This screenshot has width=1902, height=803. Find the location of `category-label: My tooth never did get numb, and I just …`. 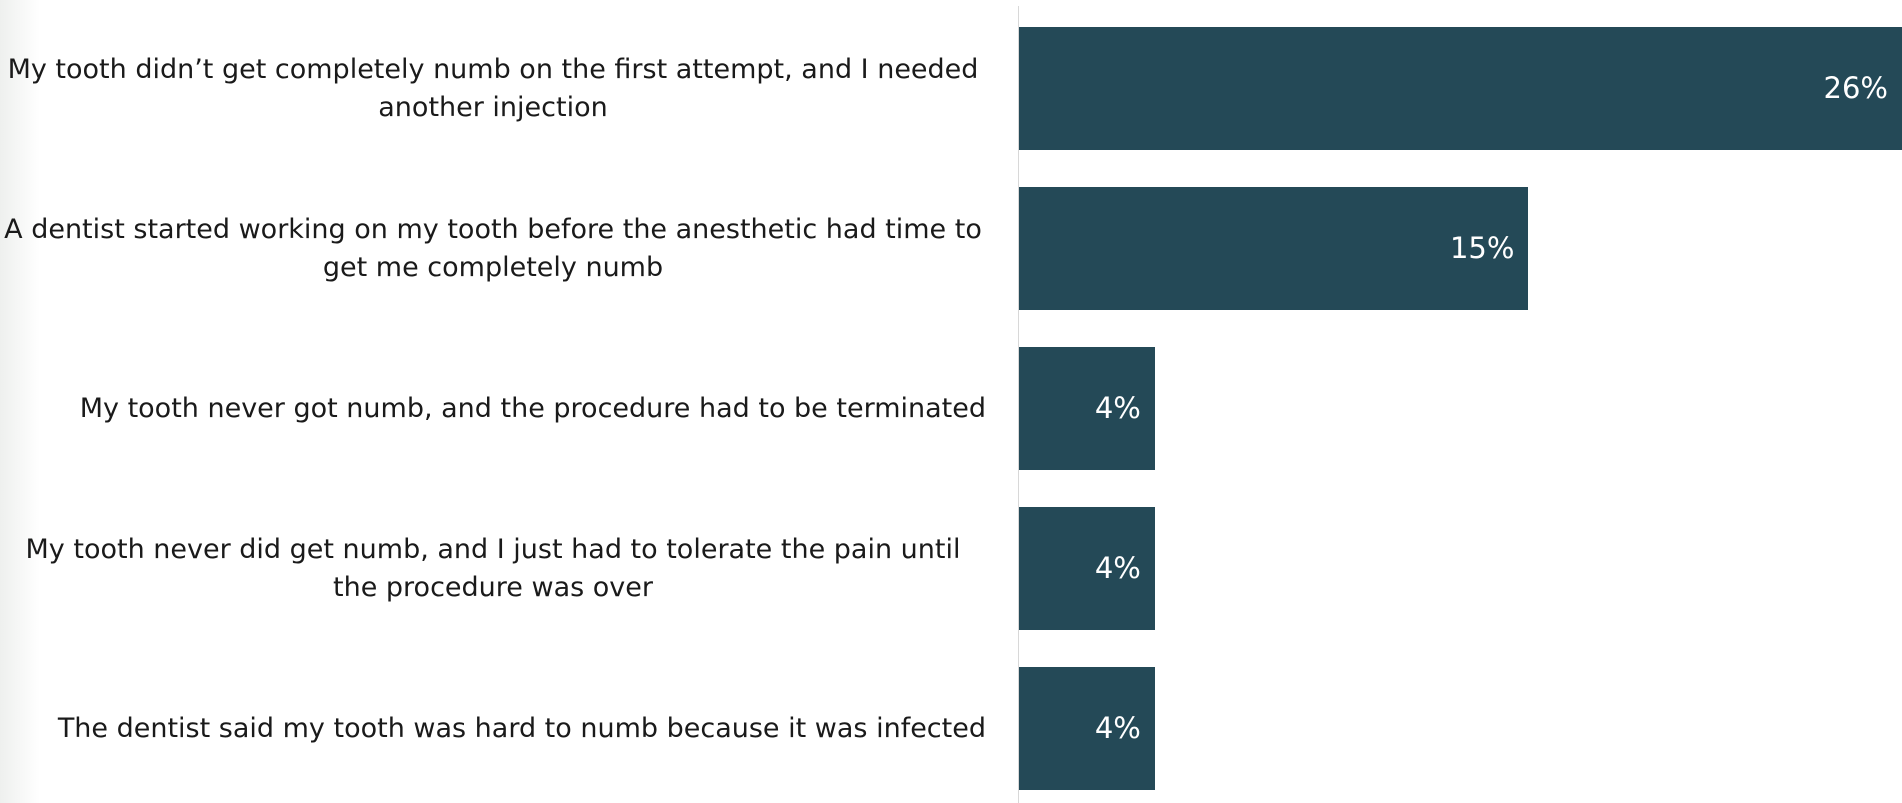

category-label: My tooth never did get numb, and I just … is located at coordinates (493, 568).